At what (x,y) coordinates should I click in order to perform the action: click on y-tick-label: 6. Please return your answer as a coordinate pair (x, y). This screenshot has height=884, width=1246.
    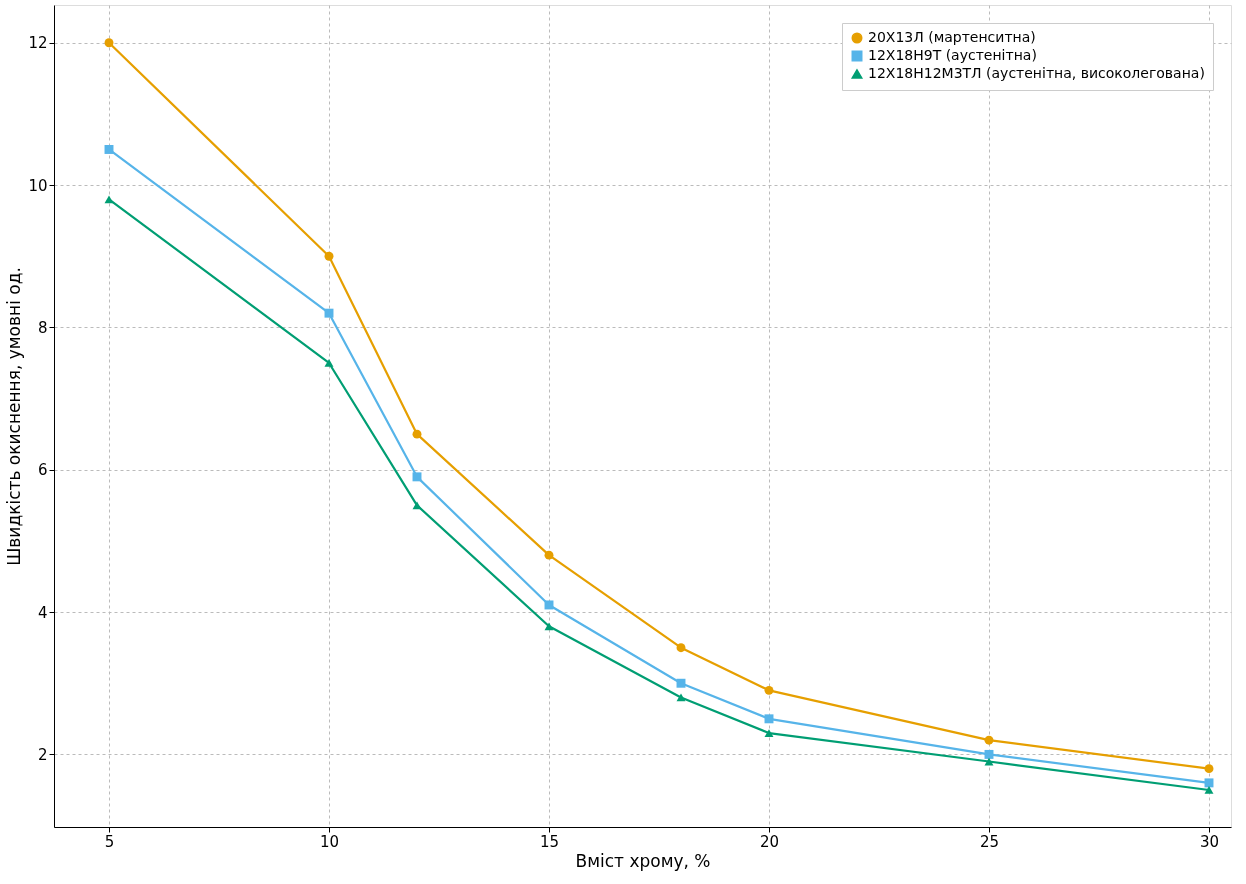
    Looking at the image, I should click on (42, 470).